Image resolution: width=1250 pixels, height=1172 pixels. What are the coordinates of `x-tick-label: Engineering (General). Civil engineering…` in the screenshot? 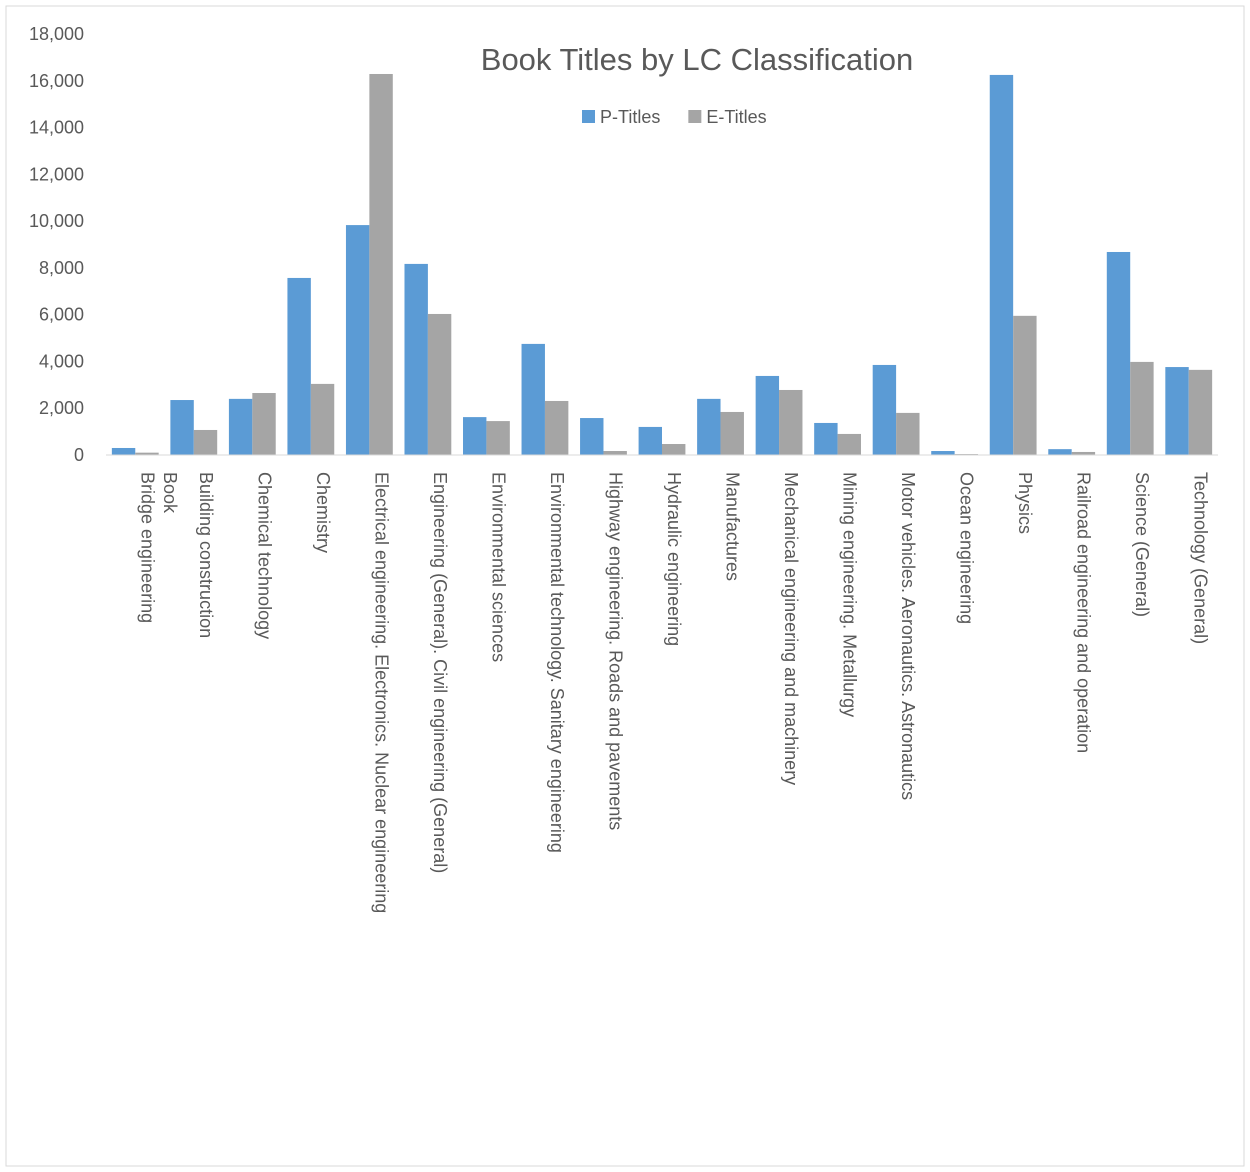 It's located at (440, 672).